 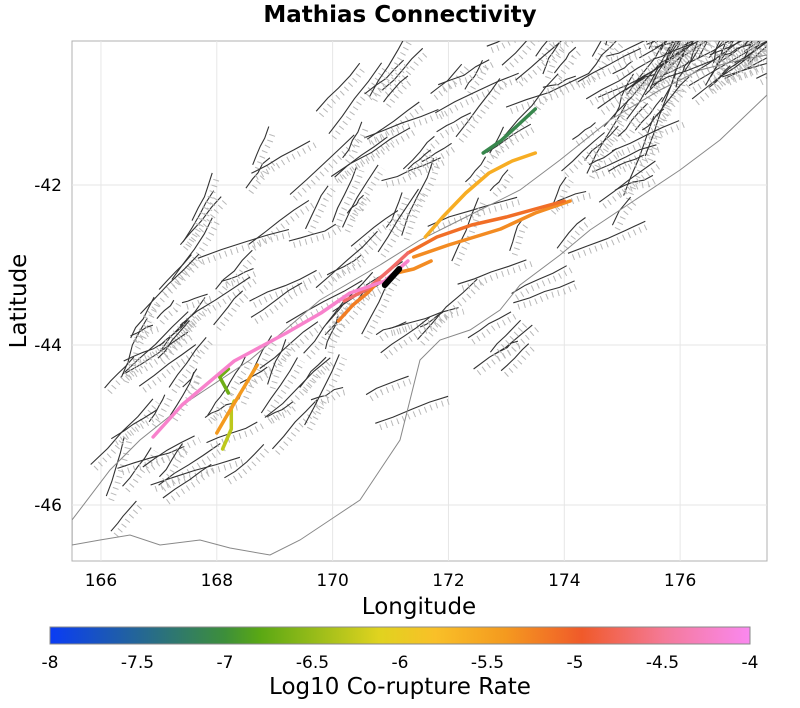 What do you see at coordinates (391, 581) in the screenshot?
I see `x-axis-ticks: 166 168 170 172 174 176` at bounding box center [391, 581].